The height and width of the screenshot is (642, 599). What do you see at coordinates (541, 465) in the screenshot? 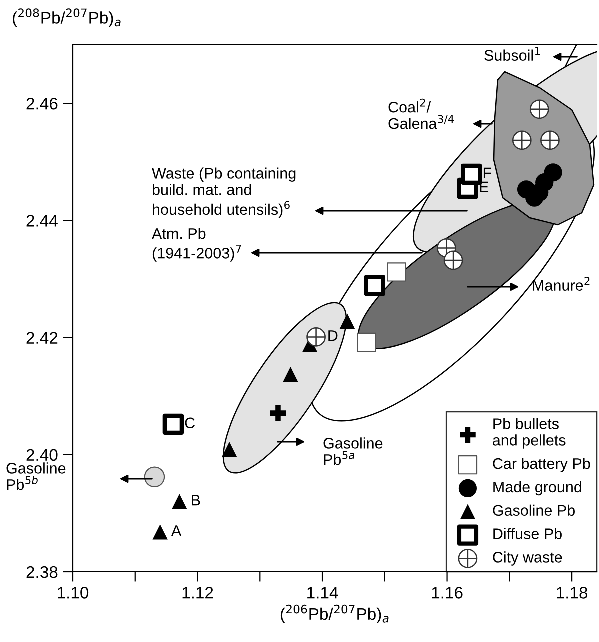
I see `legend-label: Car battery Pb` at bounding box center [541, 465].